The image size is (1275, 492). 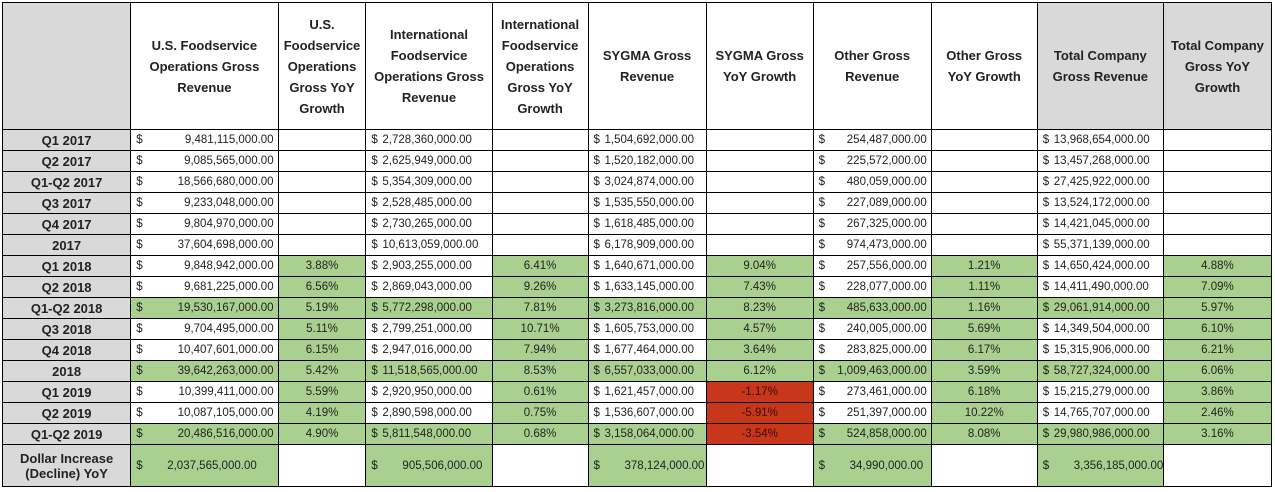 What do you see at coordinates (886, 161) in the screenshot?
I see `amount-value: 225,572,000.00` at bounding box center [886, 161].